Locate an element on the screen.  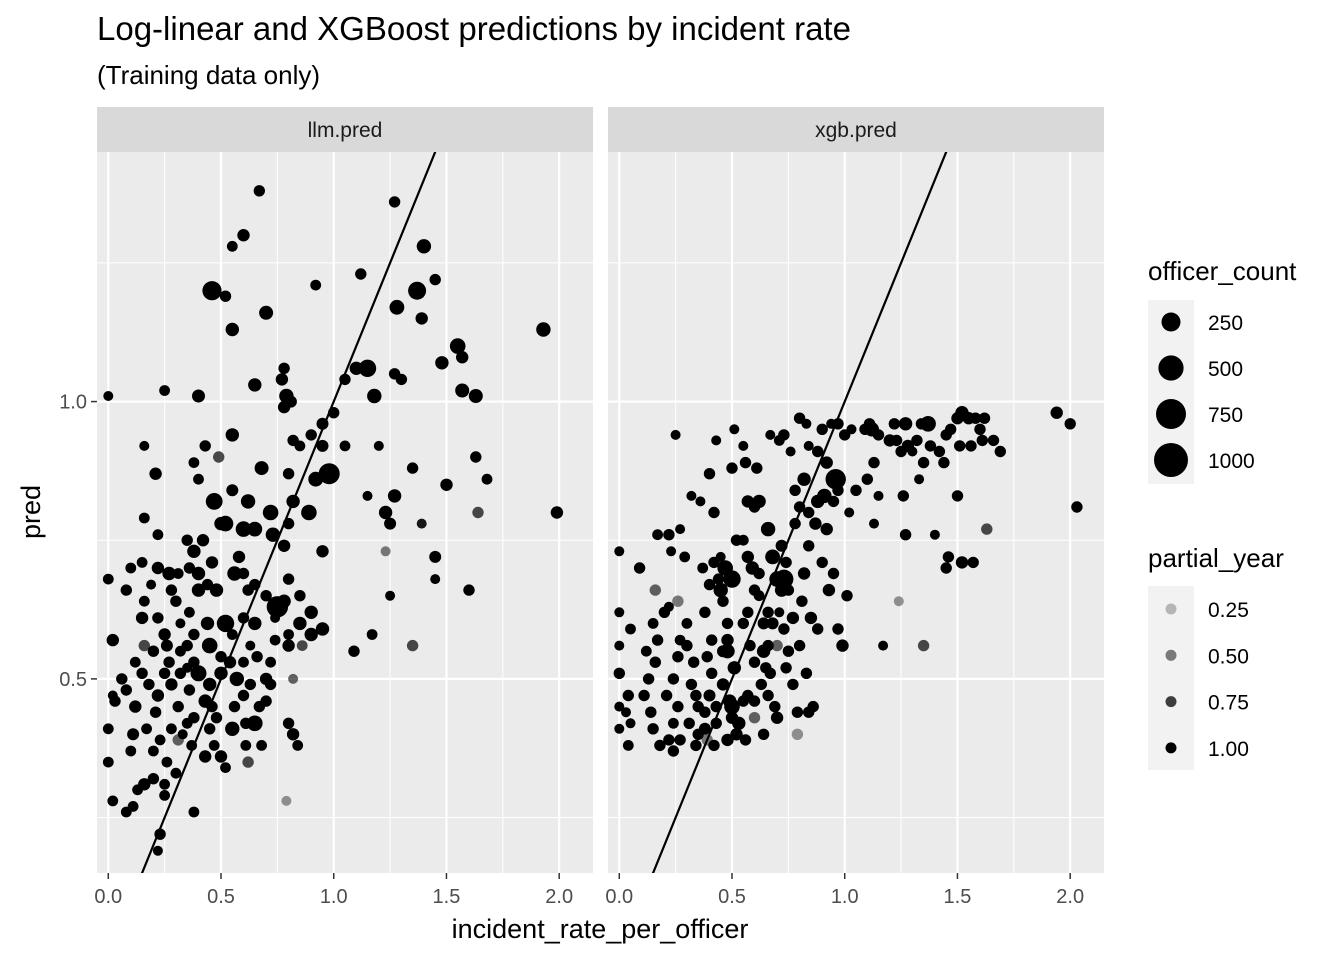
facet-strip is located at coordinates (345, 129).